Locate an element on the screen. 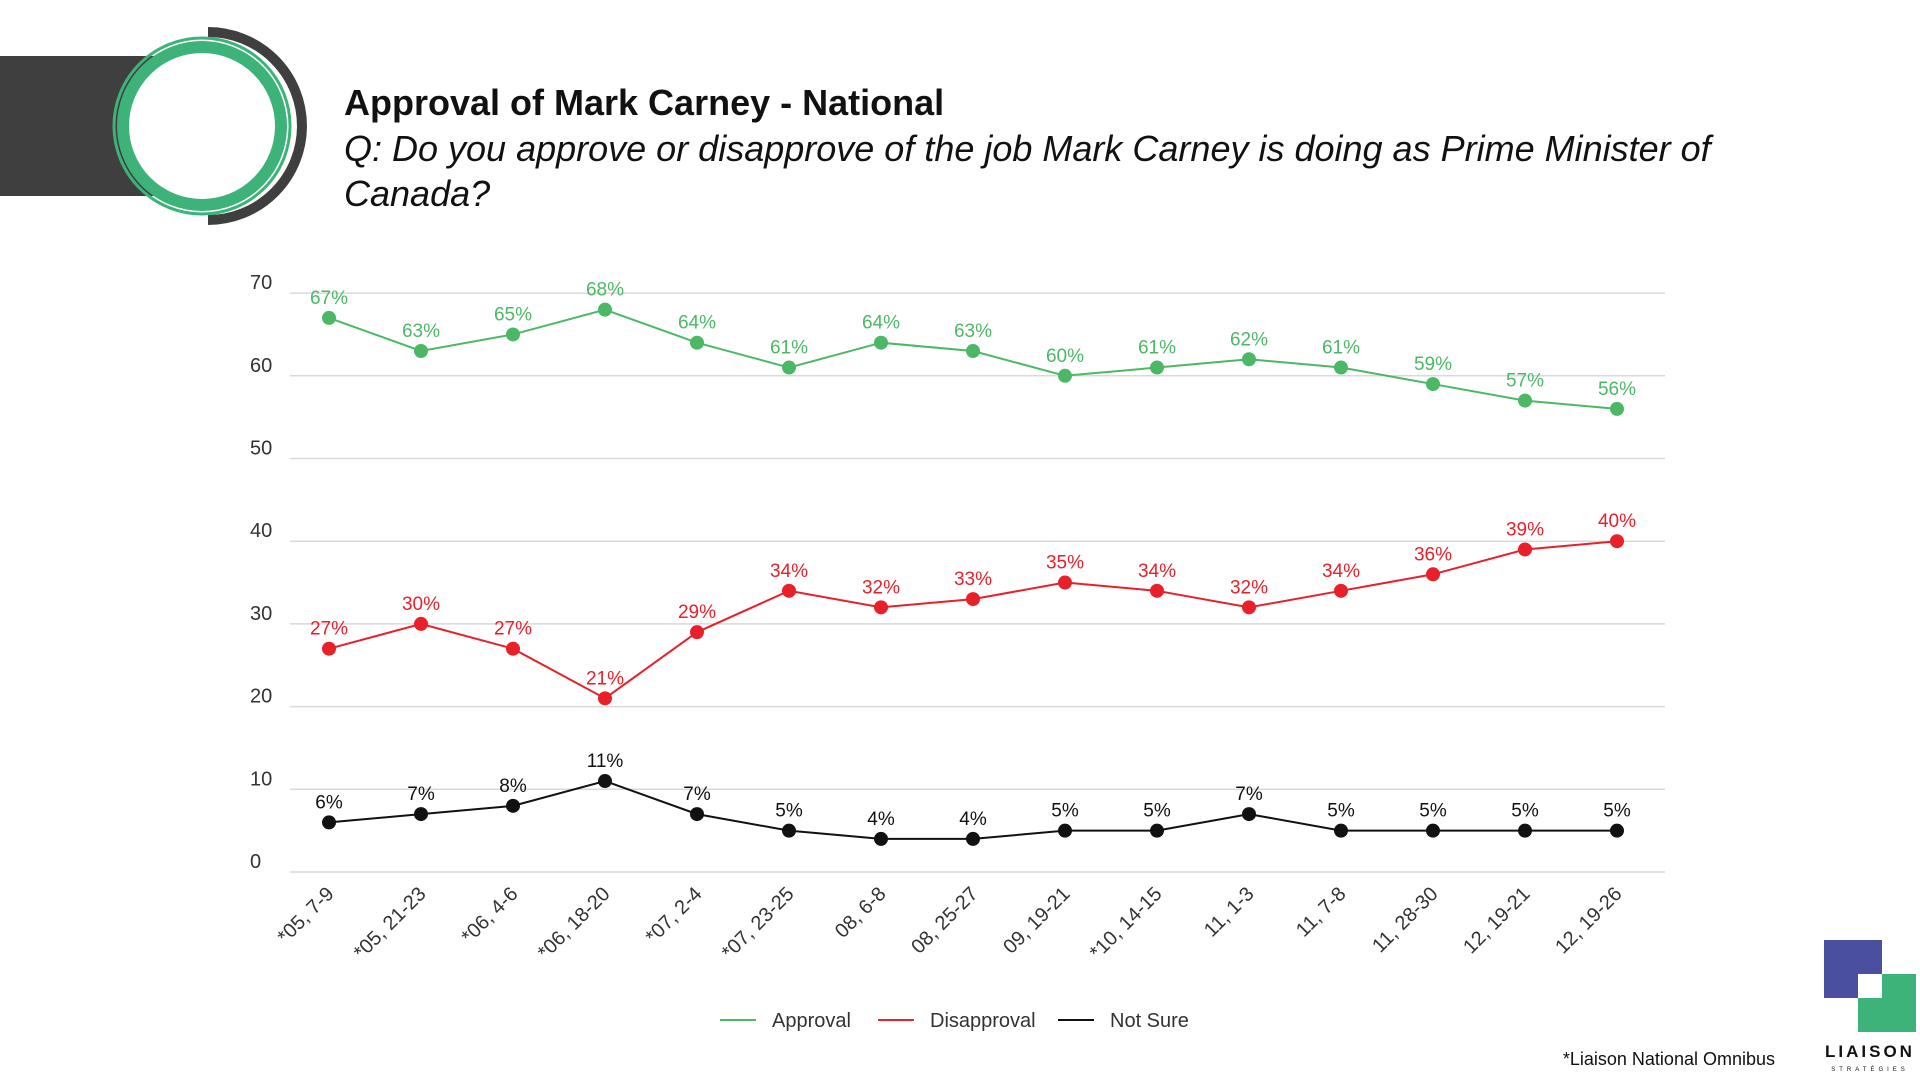  footnote: *Liaison National Omnibus is located at coordinates (1668, 1059).